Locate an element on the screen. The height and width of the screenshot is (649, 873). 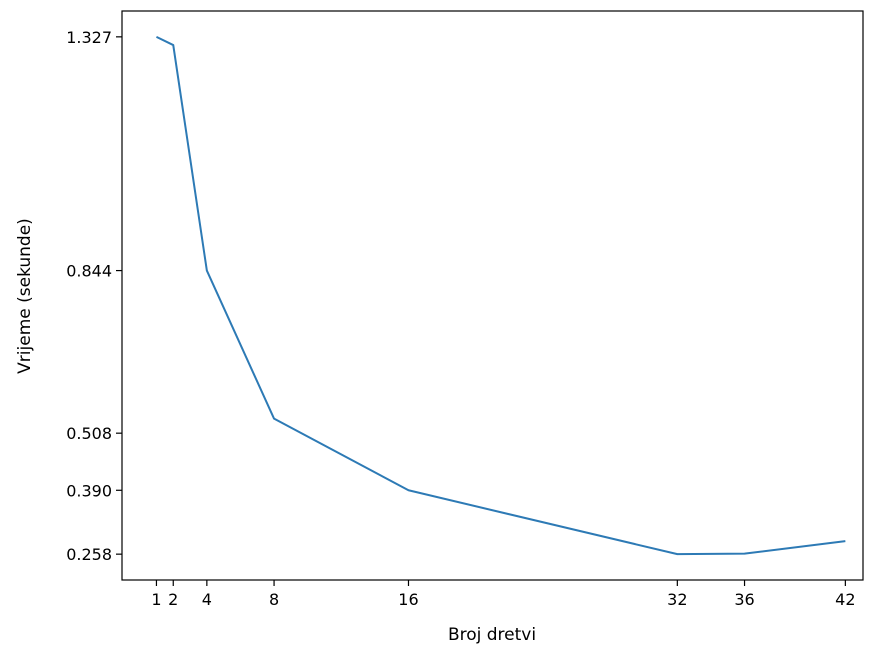
x-tick-label: 42 is located at coordinates (845, 599).